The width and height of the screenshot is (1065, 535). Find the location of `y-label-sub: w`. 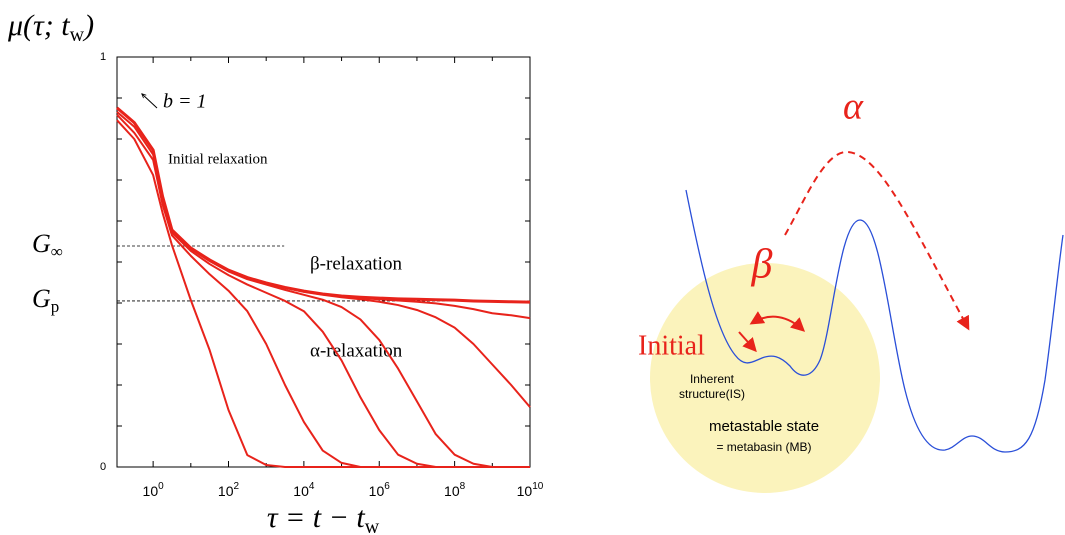

y-label-sub: w is located at coordinates (77, 35).